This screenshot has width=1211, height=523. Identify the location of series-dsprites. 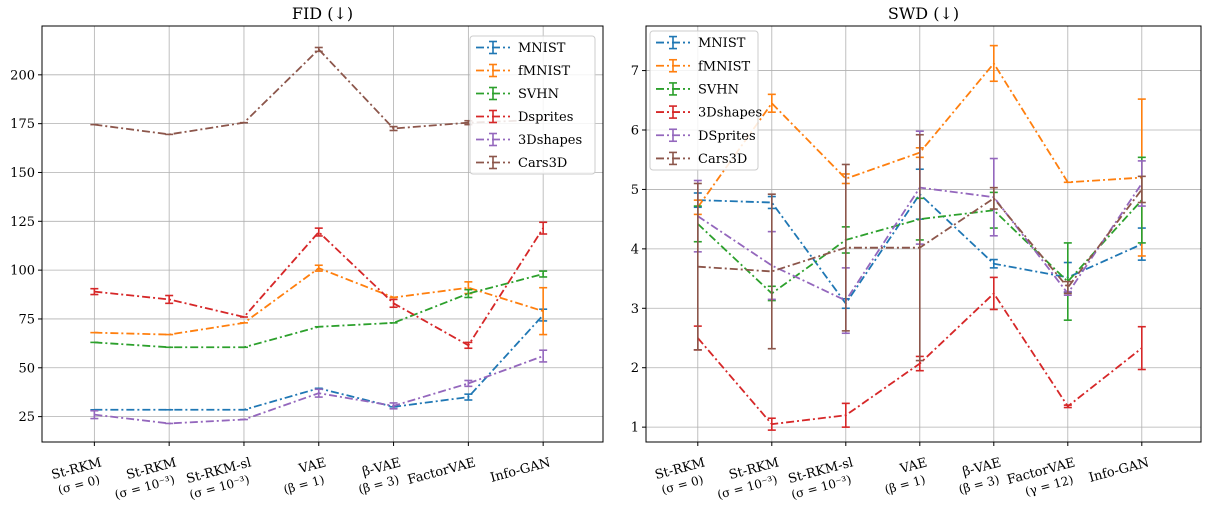
(319, 285).